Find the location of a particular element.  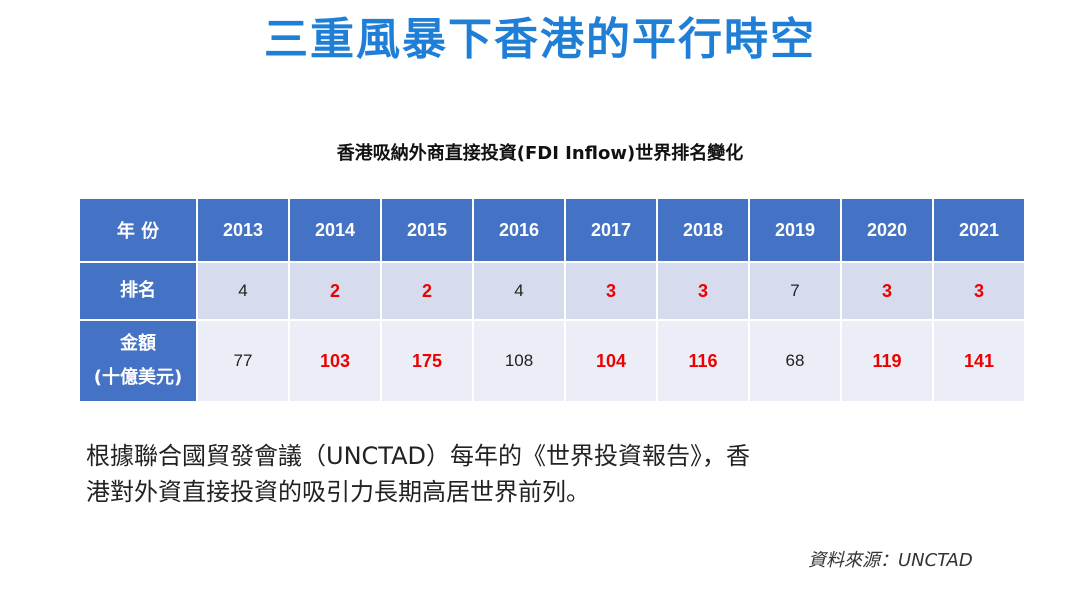

year-cell: 2014 is located at coordinates (335, 230).